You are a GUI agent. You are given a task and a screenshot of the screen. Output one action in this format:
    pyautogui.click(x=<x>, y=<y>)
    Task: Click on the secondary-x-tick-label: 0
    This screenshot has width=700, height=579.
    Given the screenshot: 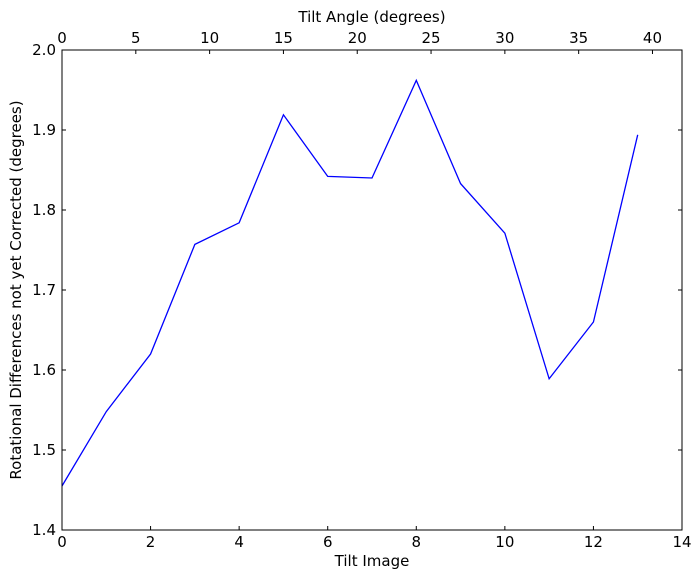 What is the action you would take?
    pyautogui.click(x=62, y=38)
    